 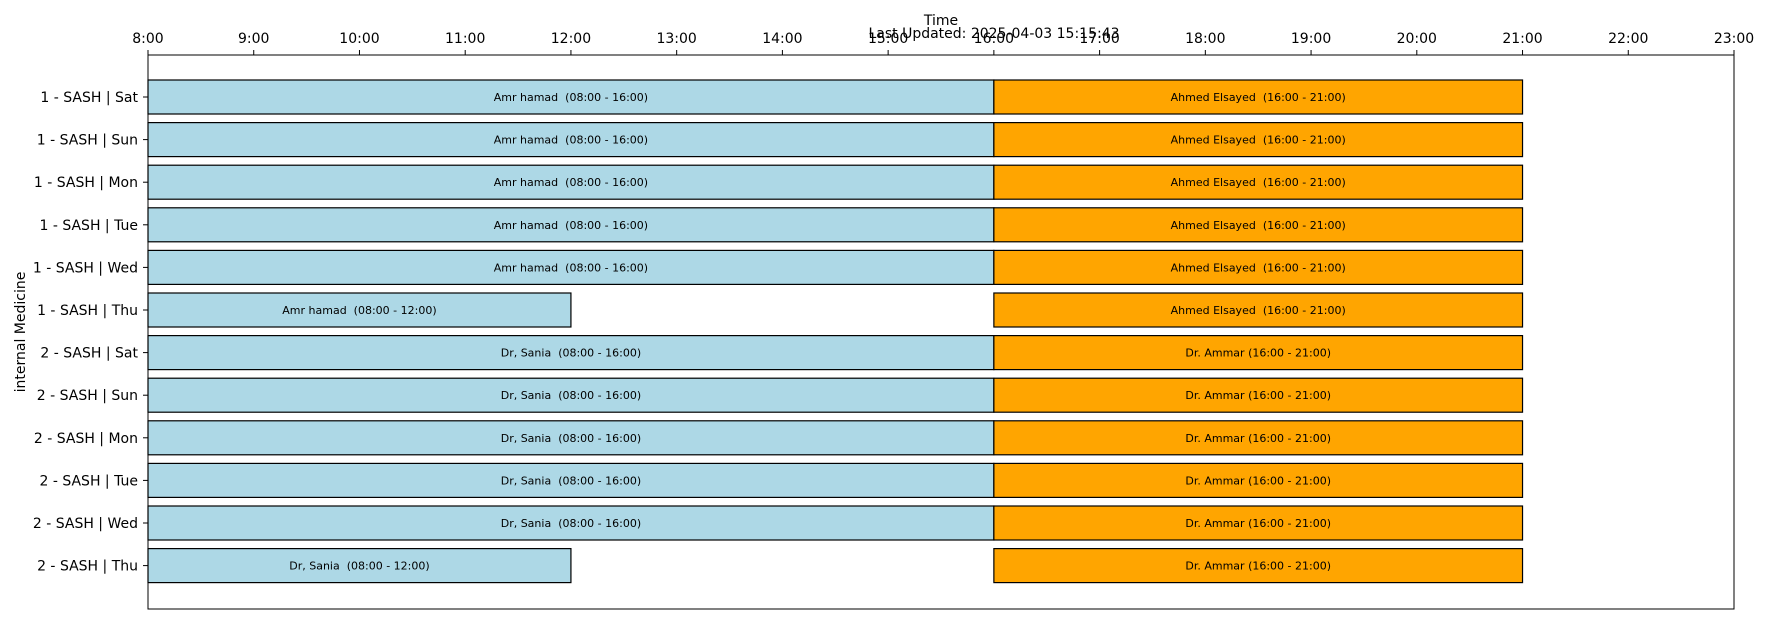 I want to click on x-tick-label: 13:00, so click(x=676, y=39).